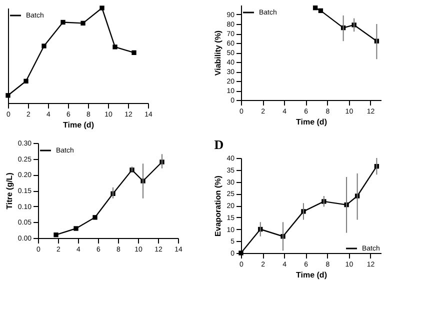 This screenshot has width=421, height=320. I want to click on chart-title: D, so click(219, 144).